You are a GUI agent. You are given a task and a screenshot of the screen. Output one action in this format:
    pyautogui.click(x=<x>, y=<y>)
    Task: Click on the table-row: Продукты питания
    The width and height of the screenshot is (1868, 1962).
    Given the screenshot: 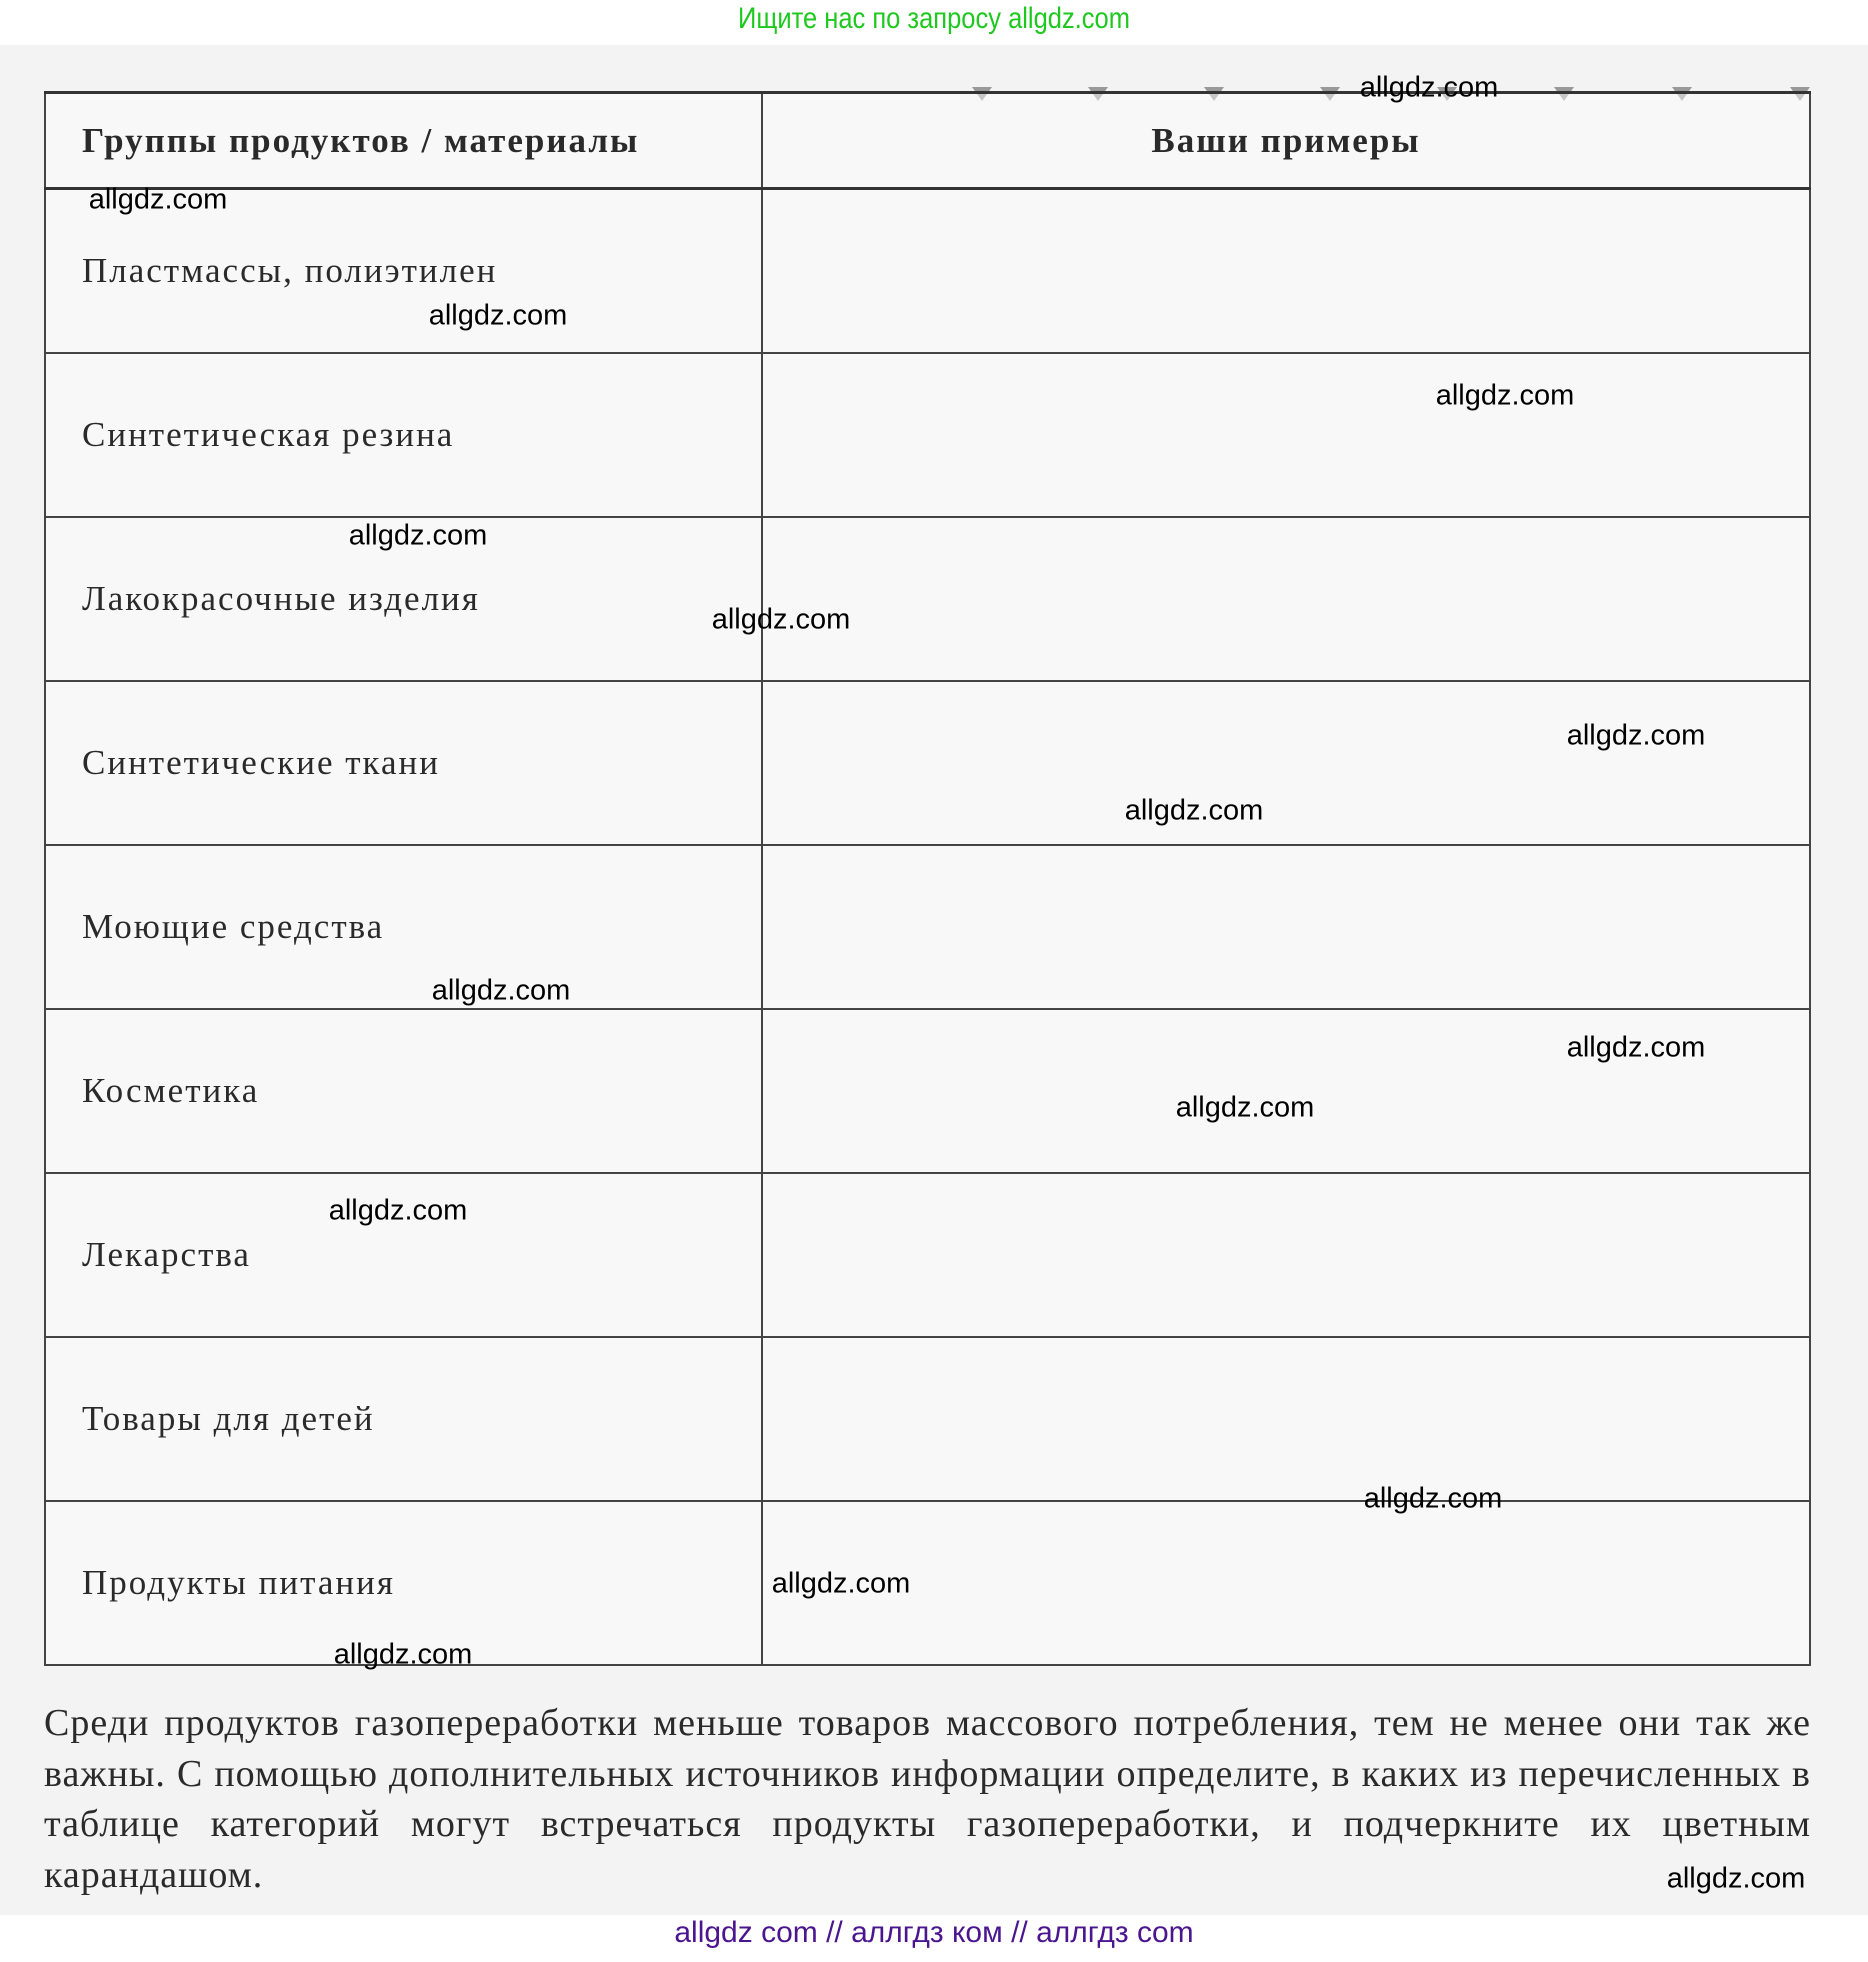 What is the action you would take?
    pyautogui.click(x=927, y=1583)
    